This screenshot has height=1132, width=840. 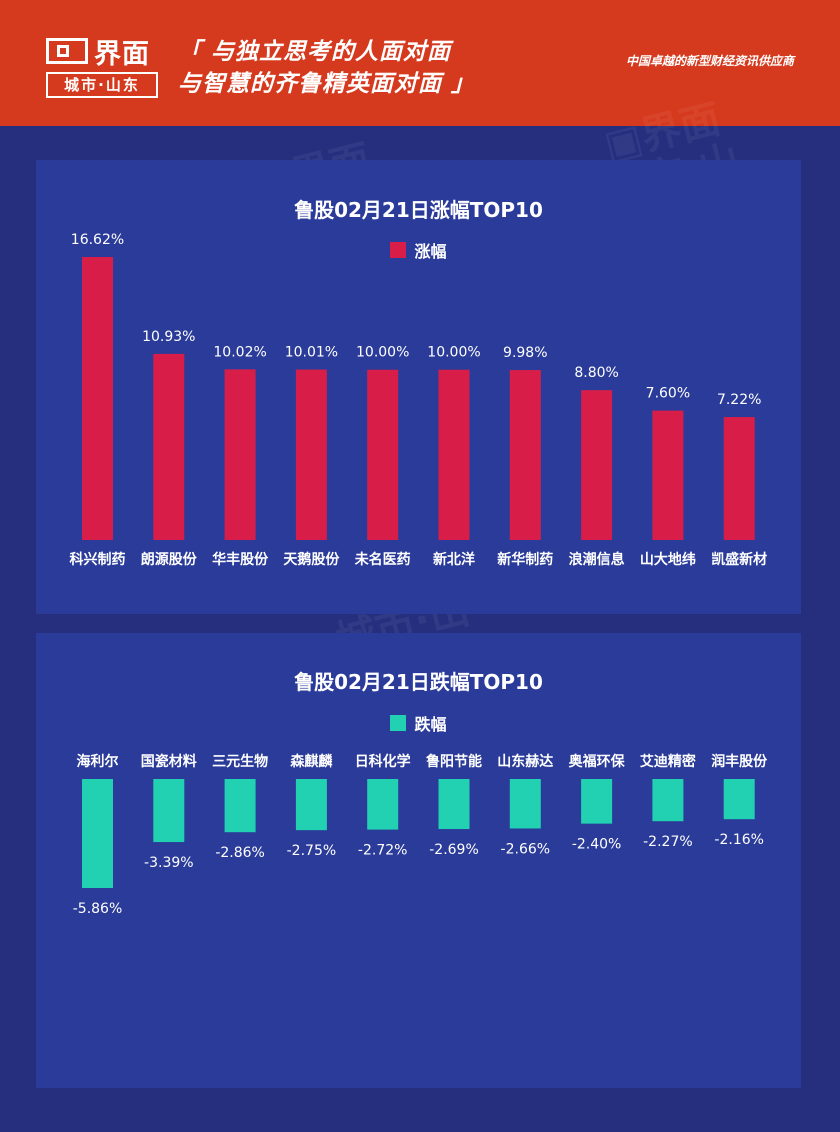 What do you see at coordinates (240, 761) in the screenshot?
I see `losers-category-label: 三元生物` at bounding box center [240, 761].